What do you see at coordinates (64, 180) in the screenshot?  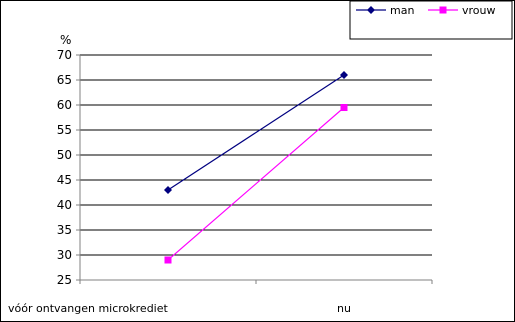 I see `y-tick-label: 45` at bounding box center [64, 180].